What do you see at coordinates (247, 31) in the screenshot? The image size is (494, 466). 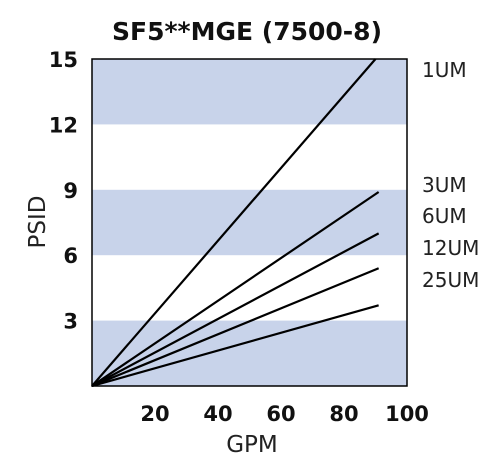 I see `chart-title: SF5**MGE (7500-8)` at bounding box center [247, 31].